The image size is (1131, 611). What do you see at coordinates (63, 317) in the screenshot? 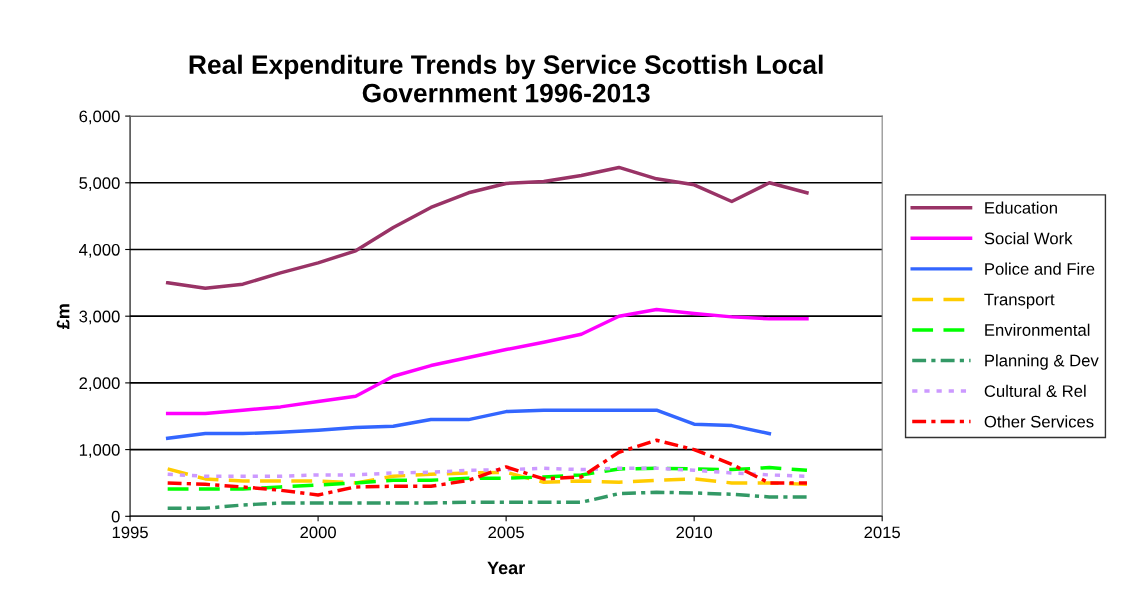
I see `y-axis-title: £m` at bounding box center [63, 317].